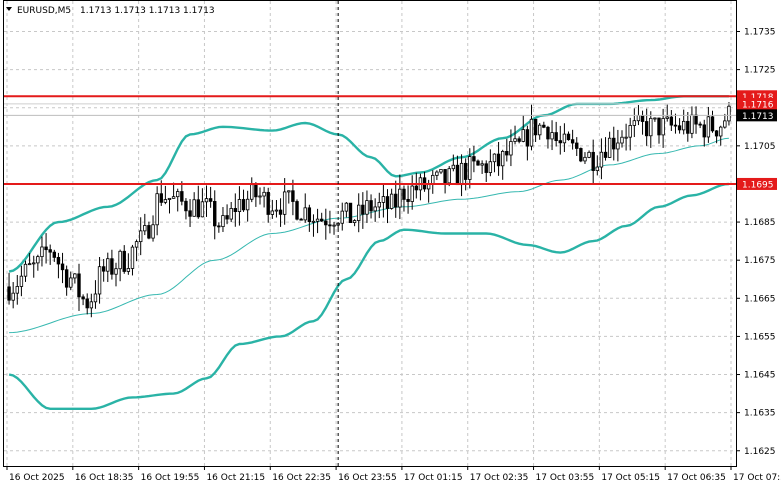 The width and height of the screenshot is (781, 493). I want to click on x-tick-label: 16 Oct 21:15, so click(235, 478).